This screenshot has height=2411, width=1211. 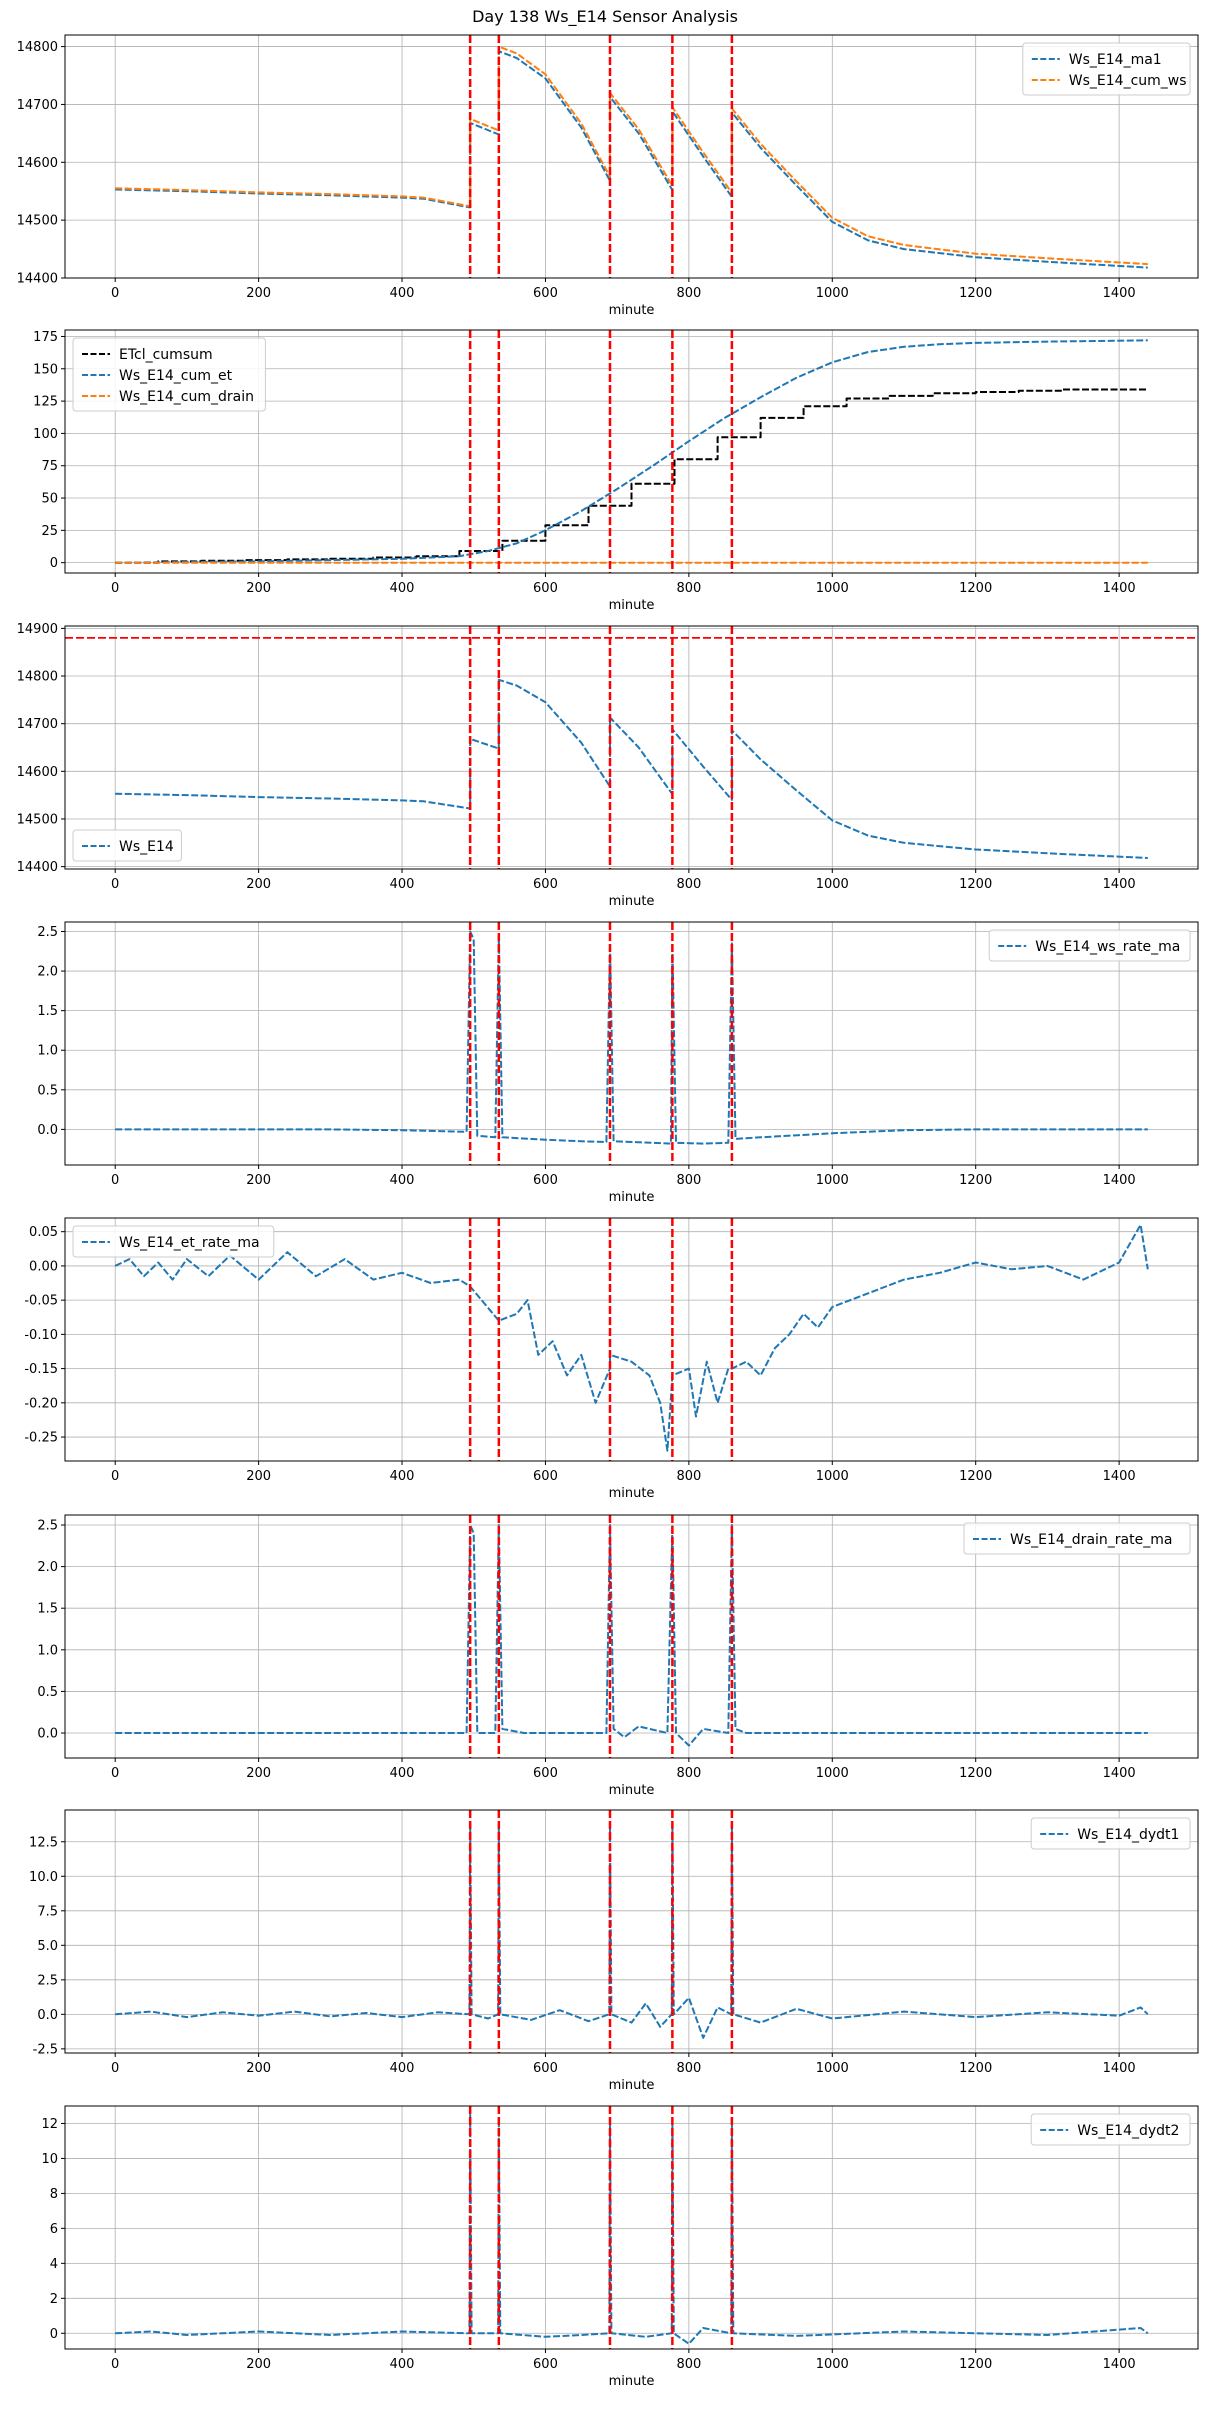 I want to click on series-line-Ws_E14_ws_rate_ma, so click(x=631, y=1037).